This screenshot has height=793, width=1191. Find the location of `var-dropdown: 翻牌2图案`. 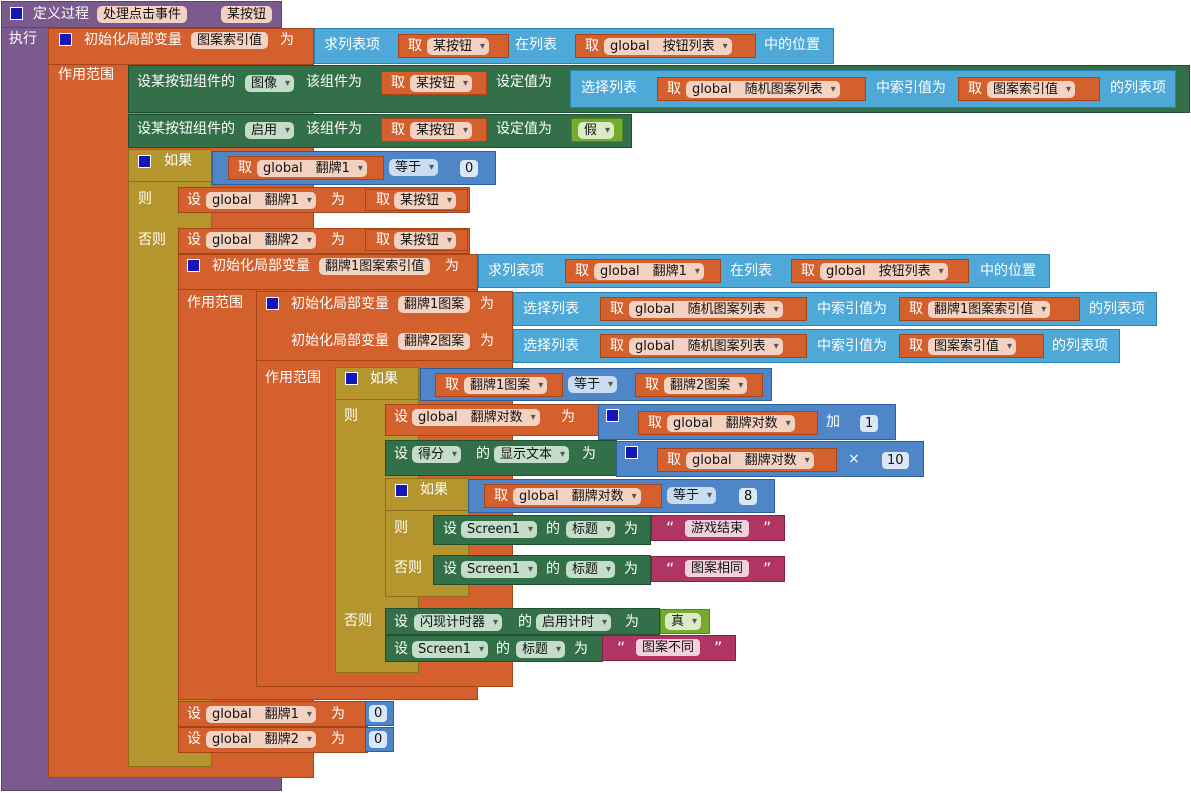

var-dropdown: 翻牌2图案 is located at coordinates (706, 385).